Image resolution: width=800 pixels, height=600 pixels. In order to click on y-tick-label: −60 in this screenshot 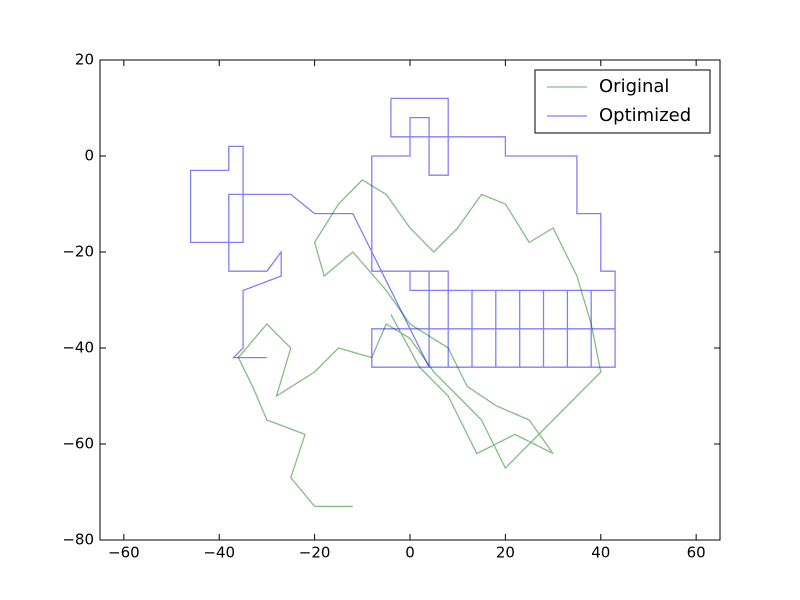, I will do `click(78, 444)`.